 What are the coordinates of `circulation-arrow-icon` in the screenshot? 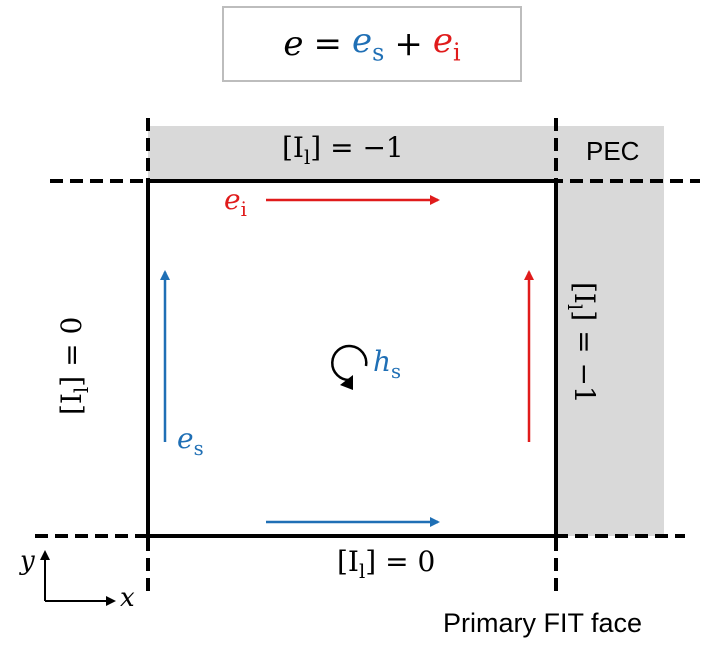 It's located at (349, 363).